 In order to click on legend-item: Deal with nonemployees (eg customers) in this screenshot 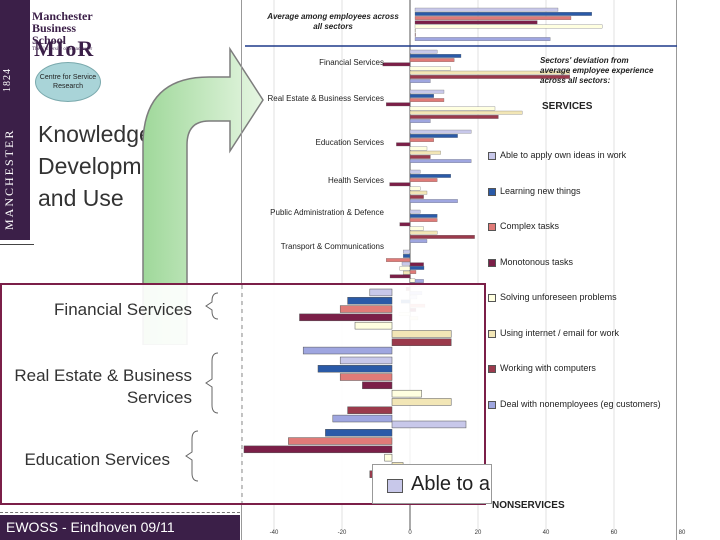, I will do `click(579, 406)`.